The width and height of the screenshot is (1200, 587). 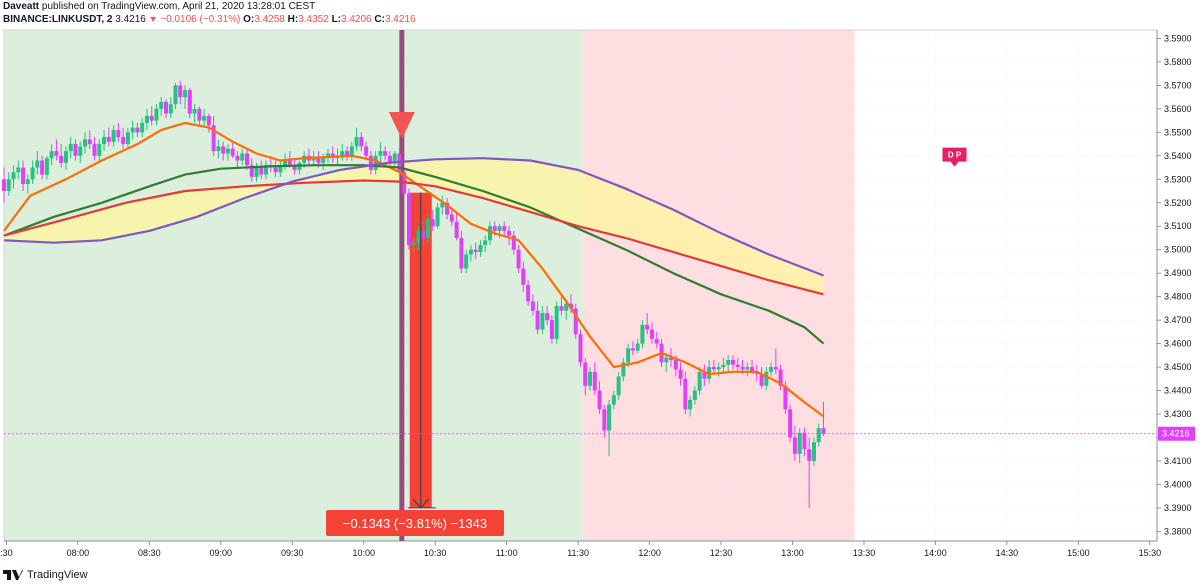 I want to click on last-price: 3.4216, so click(x=130, y=19).